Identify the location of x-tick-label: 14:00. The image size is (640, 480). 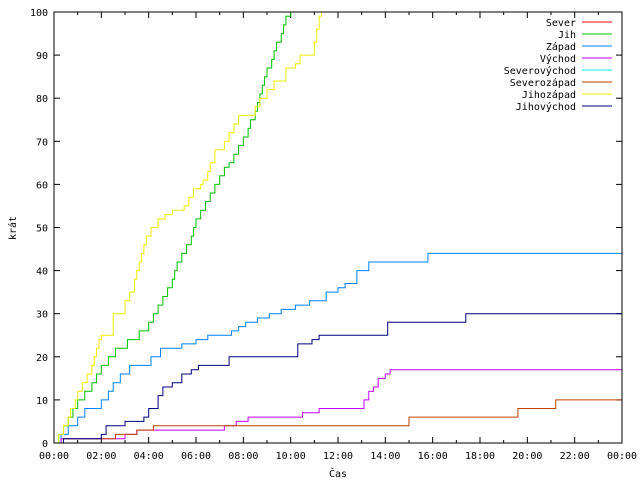
(385, 456).